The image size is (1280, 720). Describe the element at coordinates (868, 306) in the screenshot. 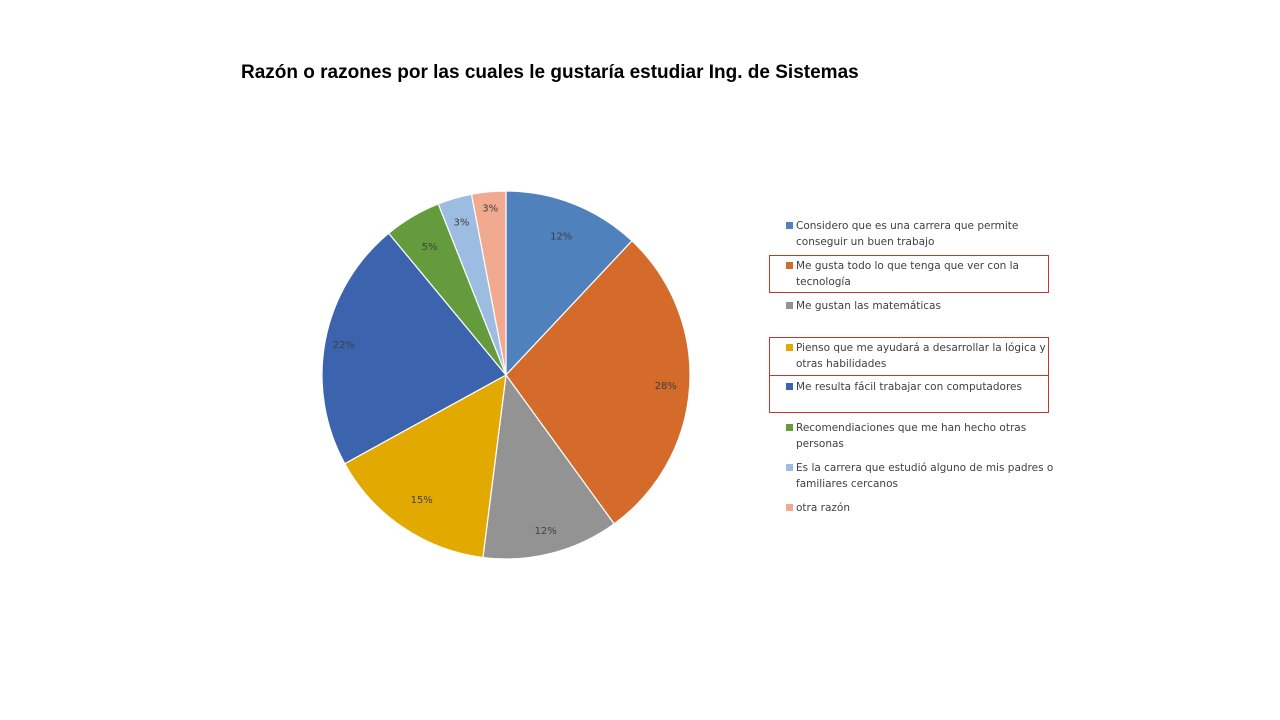

I see `legend-label-3: Me gustan las matemáticas` at that location.